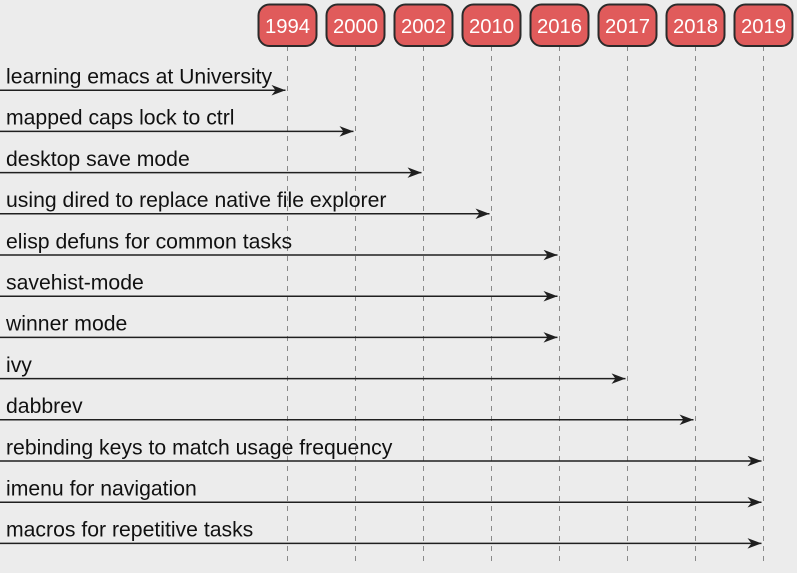  I want to click on svg-text: macros for repetitive tasks, so click(129, 530).